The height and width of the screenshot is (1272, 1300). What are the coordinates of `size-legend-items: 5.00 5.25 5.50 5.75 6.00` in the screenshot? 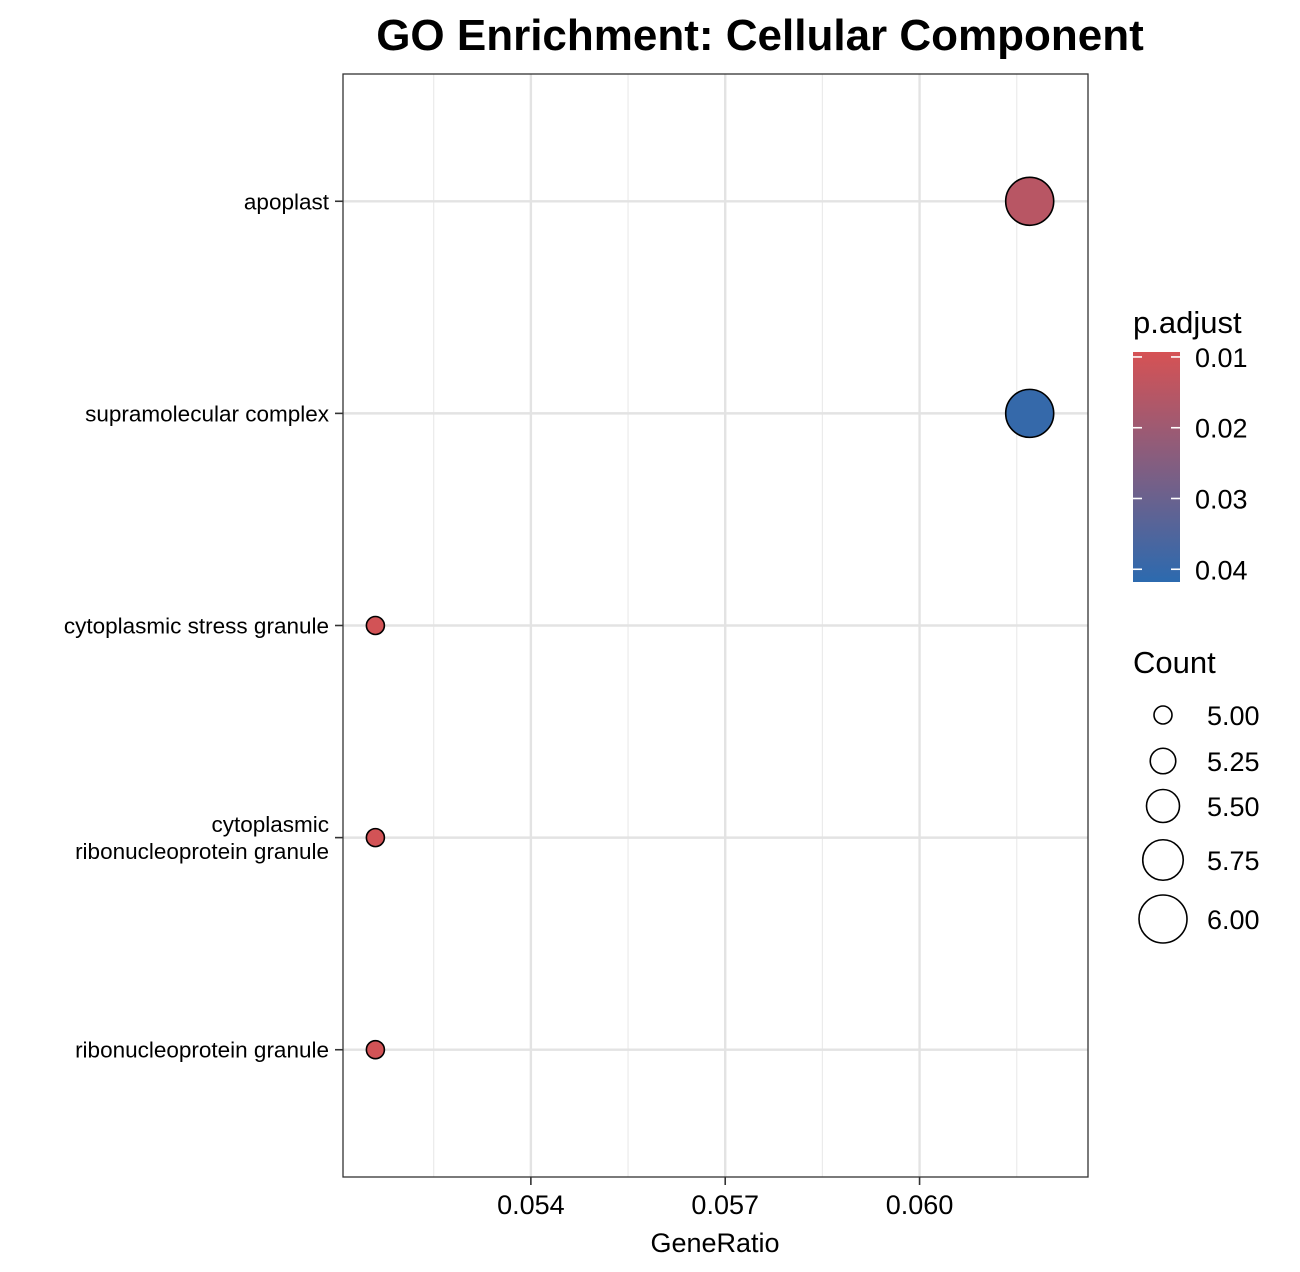 It's located at (1199, 822).